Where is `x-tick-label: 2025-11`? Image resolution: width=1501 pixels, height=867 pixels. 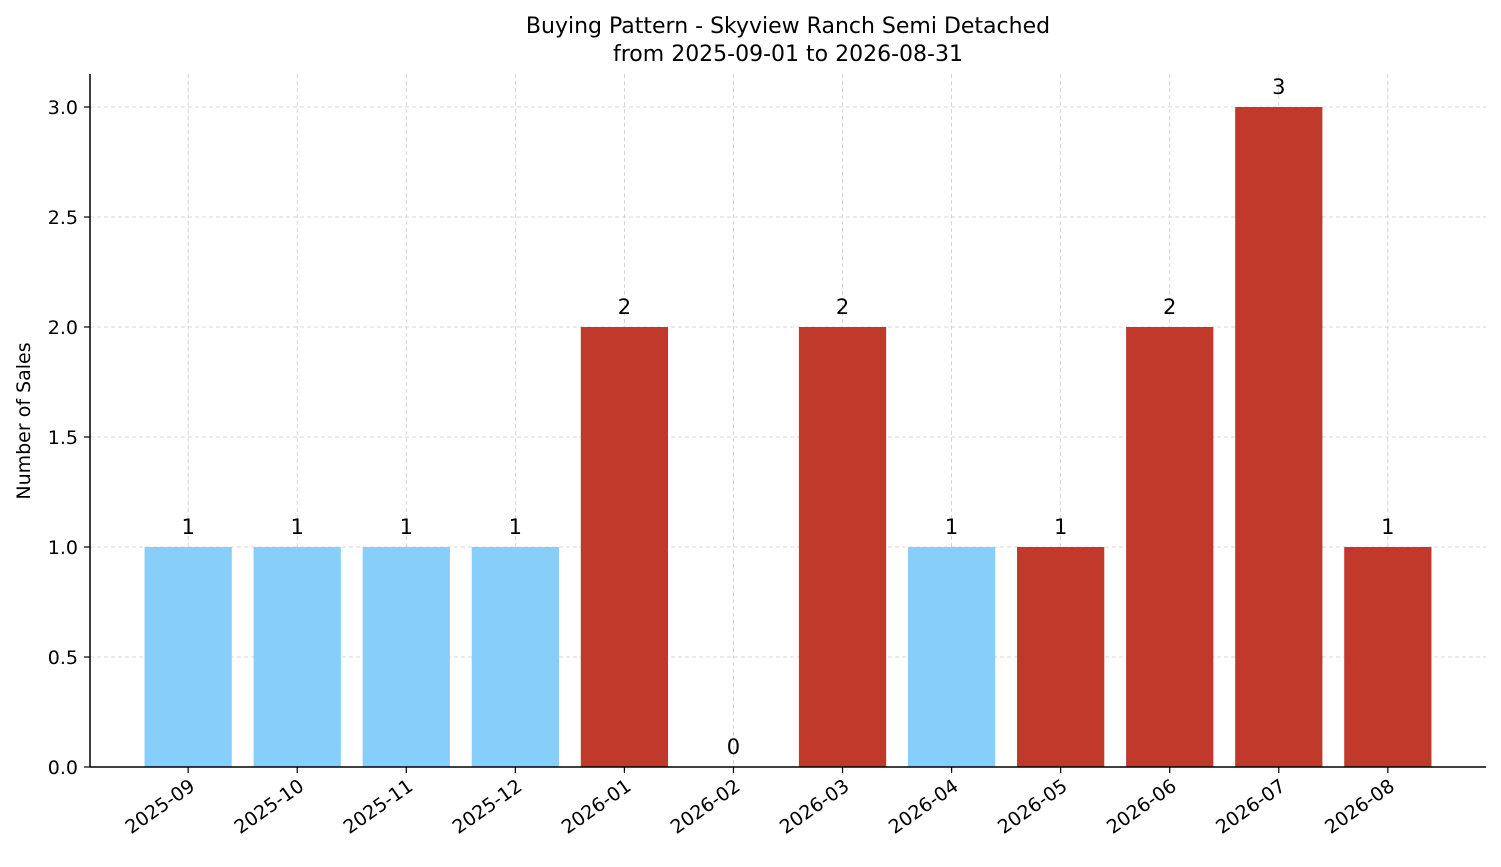 x-tick-label: 2025-11 is located at coordinates (378, 807).